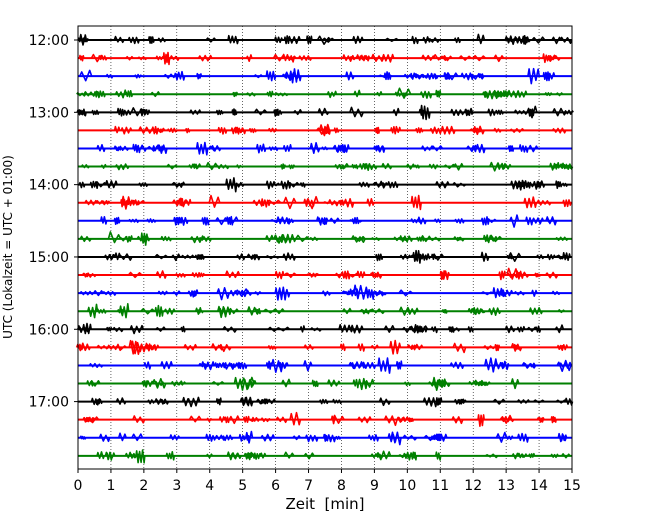  What do you see at coordinates (53, 222) in the screenshot?
I see `y-axis-ticks: 12:00 13:00 14:00 15:00 16:00 17:00` at bounding box center [53, 222].